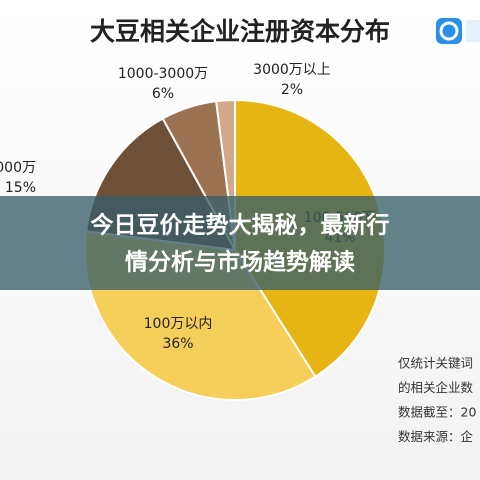 This screenshot has height=480, width=480. Describe the element at coordinates (292, 70) in the screenshot. I see `slice-category: 3000万以上` at that location.